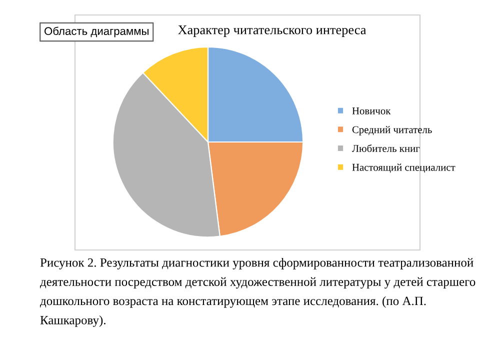 The width and height of the screenshot is (501, 346). Describe the element at coordinates (404, 168) in the screenshot. I see `legend-label: Настоящий специалист` at that location.